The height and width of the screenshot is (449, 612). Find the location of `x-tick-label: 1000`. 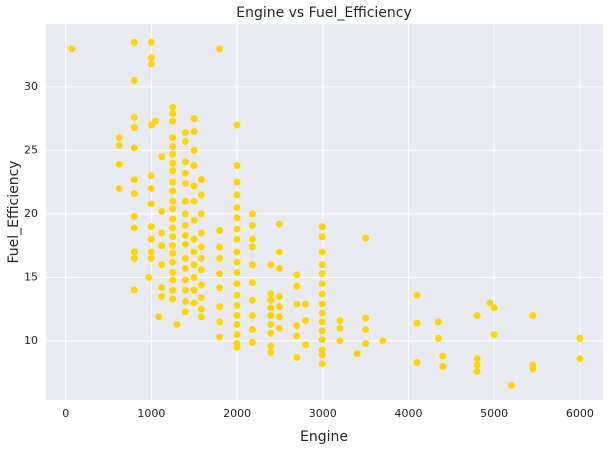

x-tick-label: 1000 is located at coordinates (151, 413).